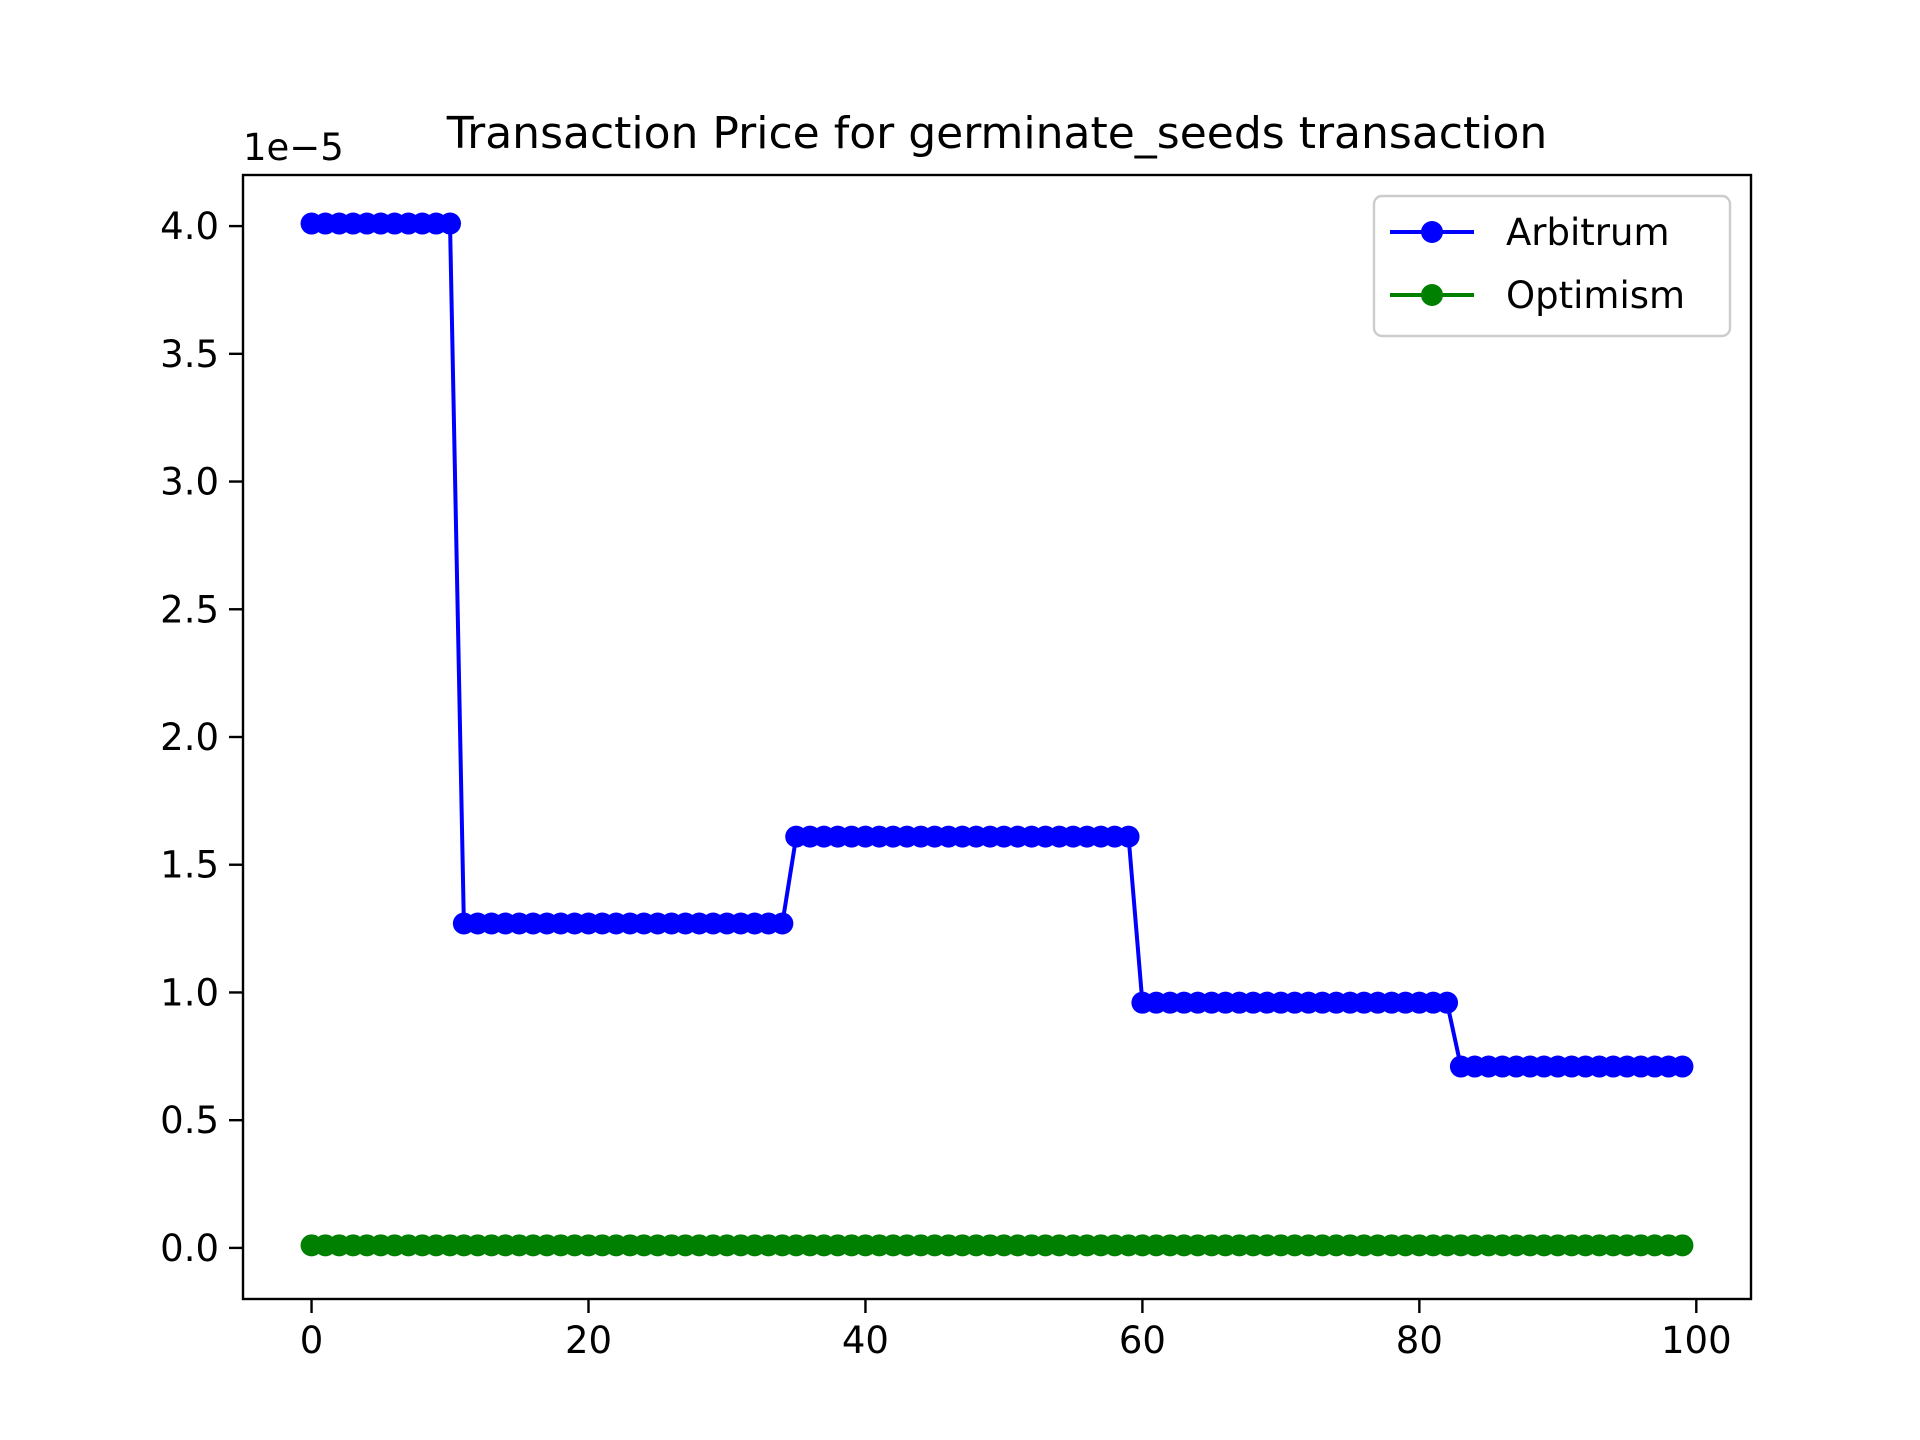 The height and width of the screenshot is (1440, 1920). Describe the element at coordinates (312, 1340) in the screenshot. I see `x-tick-label: 0` at that location.